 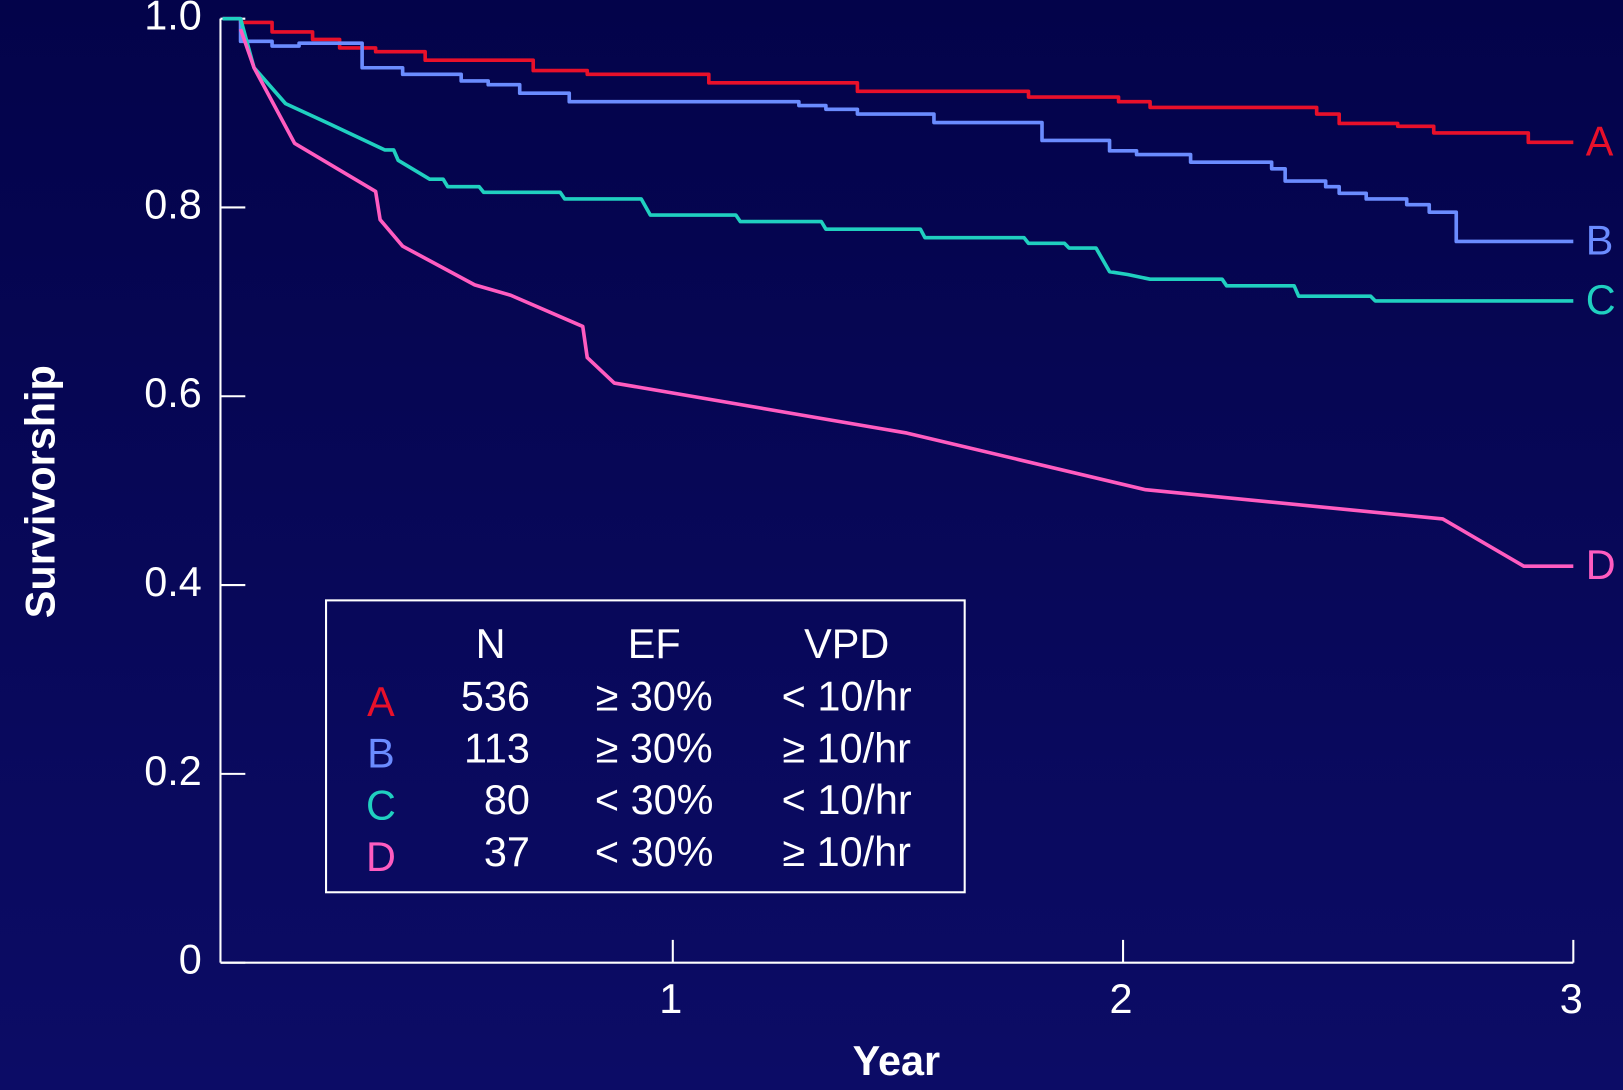 I want to click on table-row-key: C, so click(x=381, y=805).